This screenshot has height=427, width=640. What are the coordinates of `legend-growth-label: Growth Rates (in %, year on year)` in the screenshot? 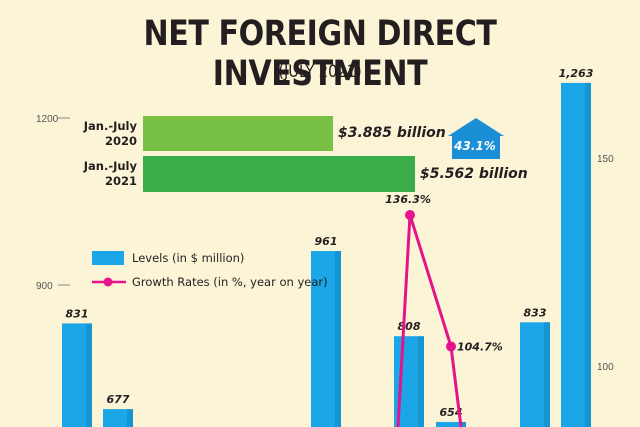 It's located at (230, 282).